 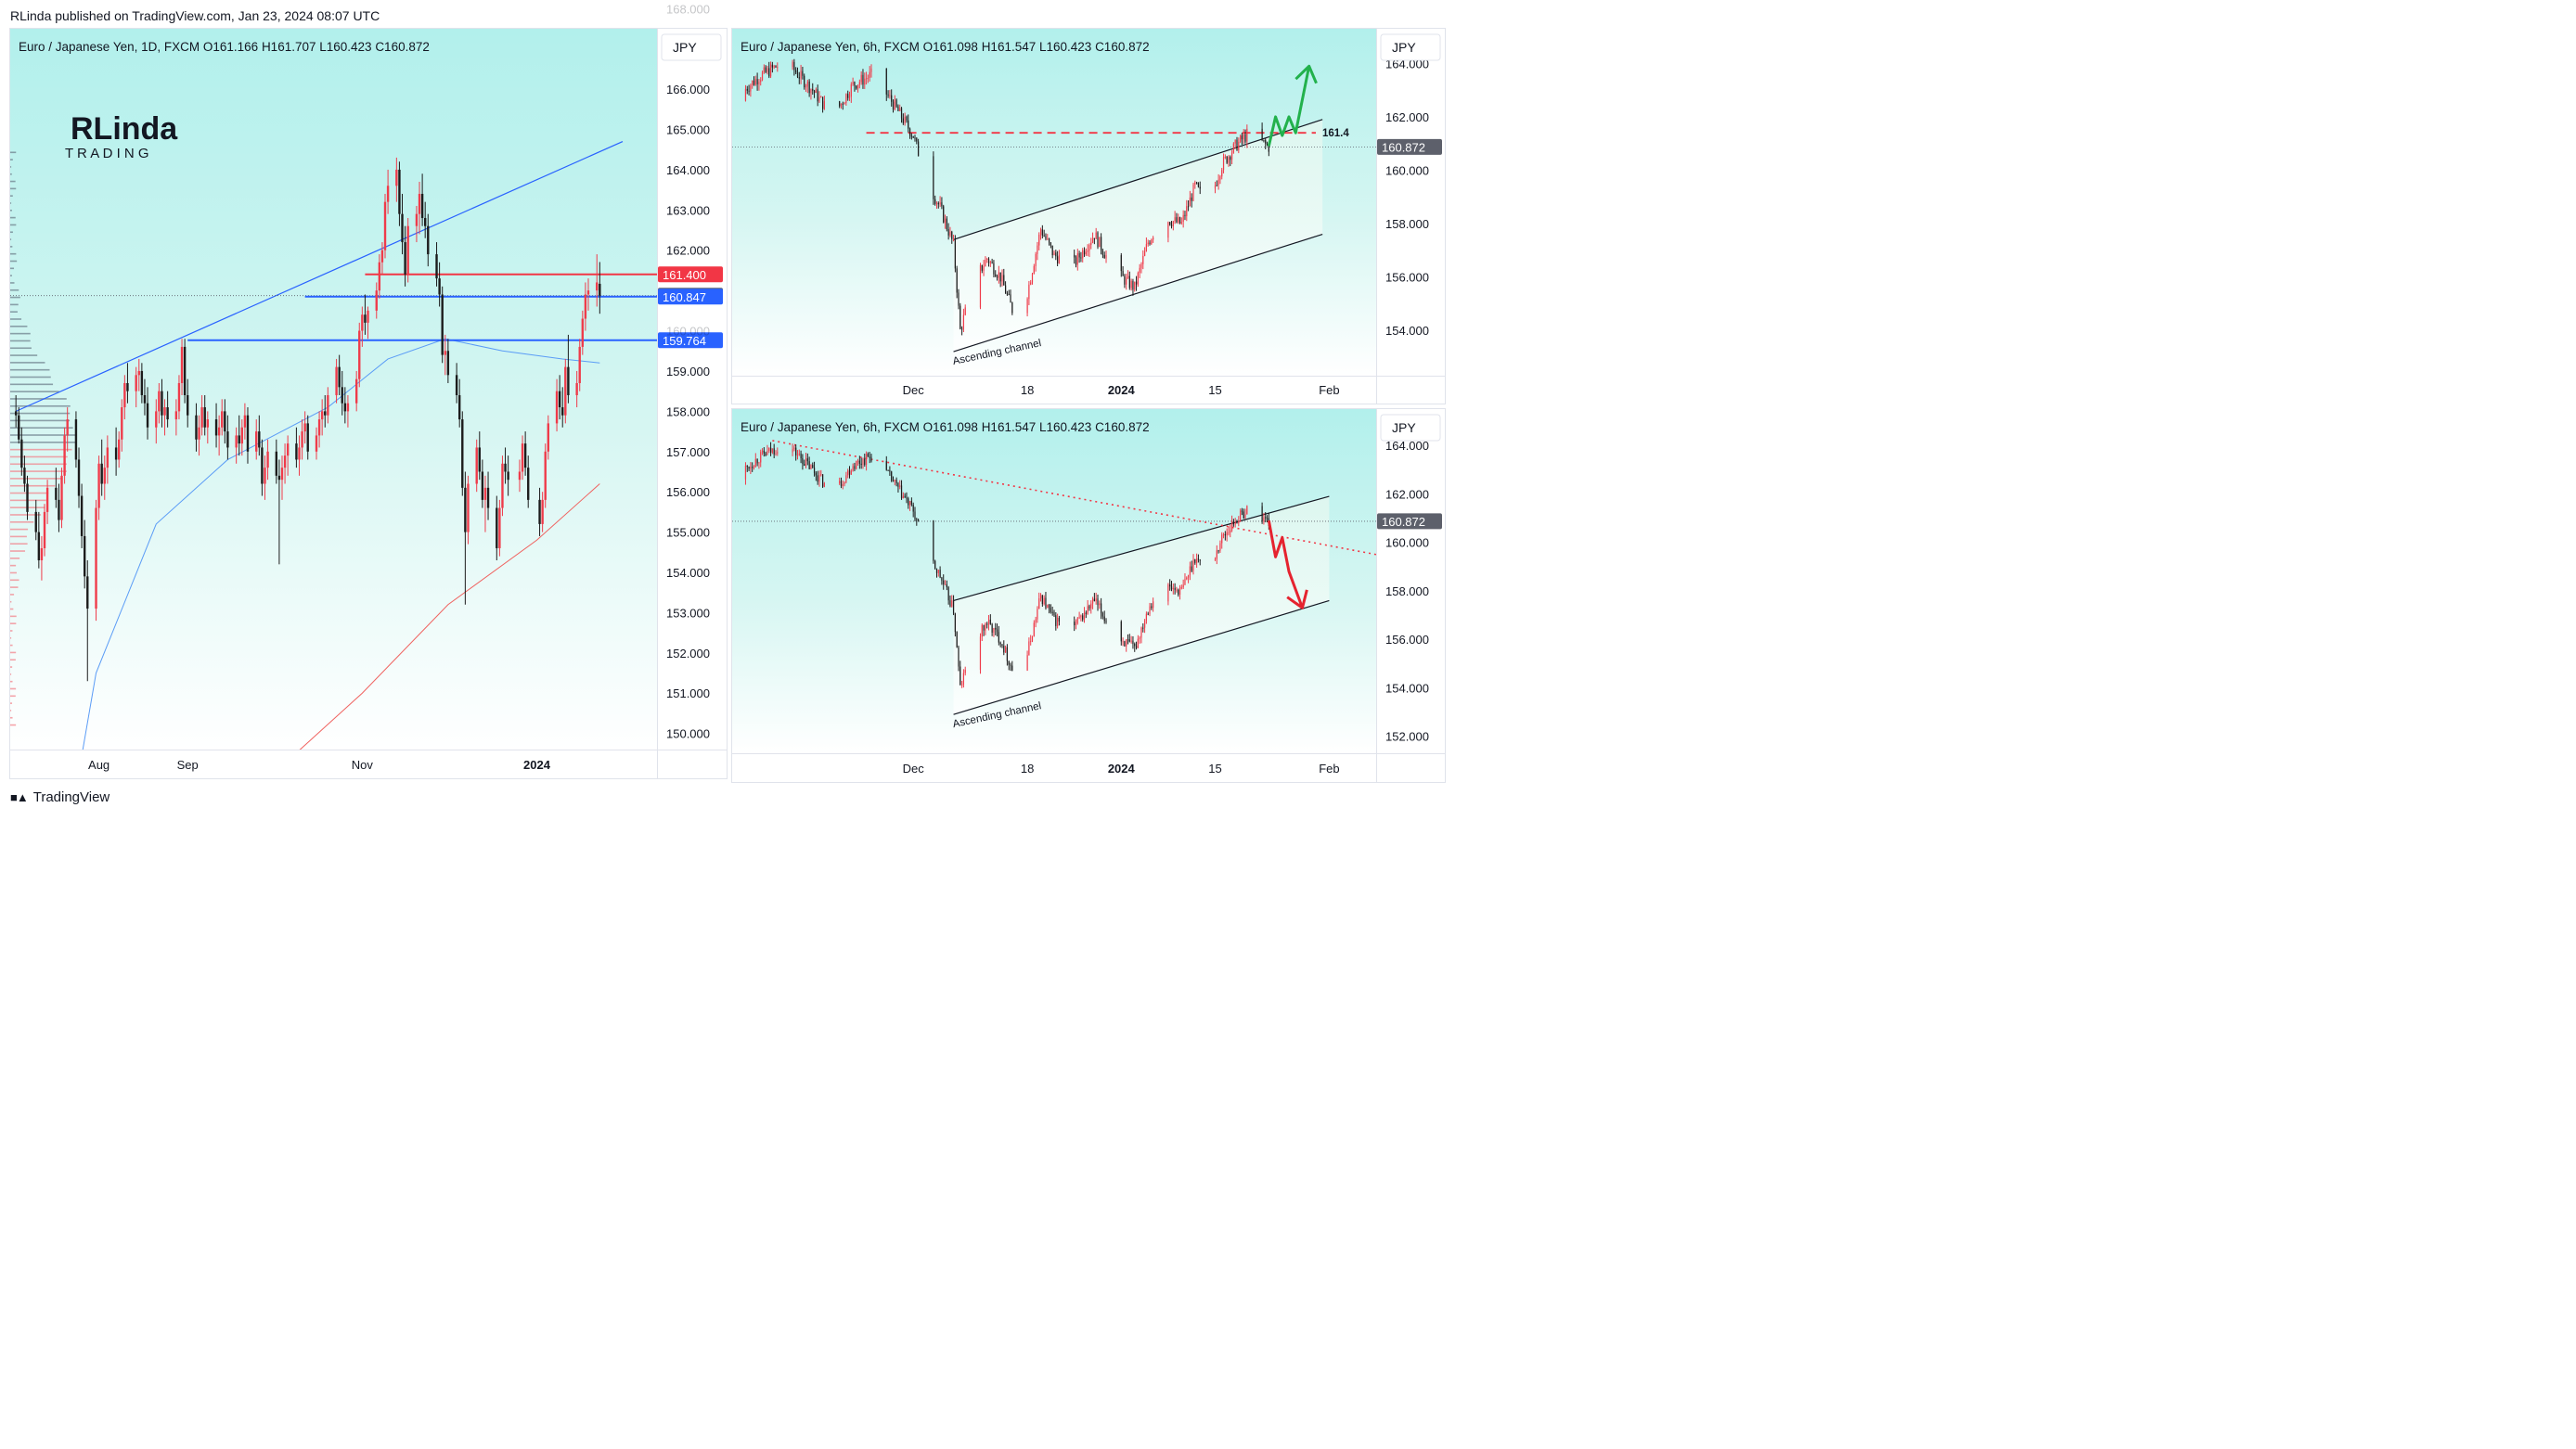 I want to click on y-tick-label: 160.000, so click(x=1407, y=170).